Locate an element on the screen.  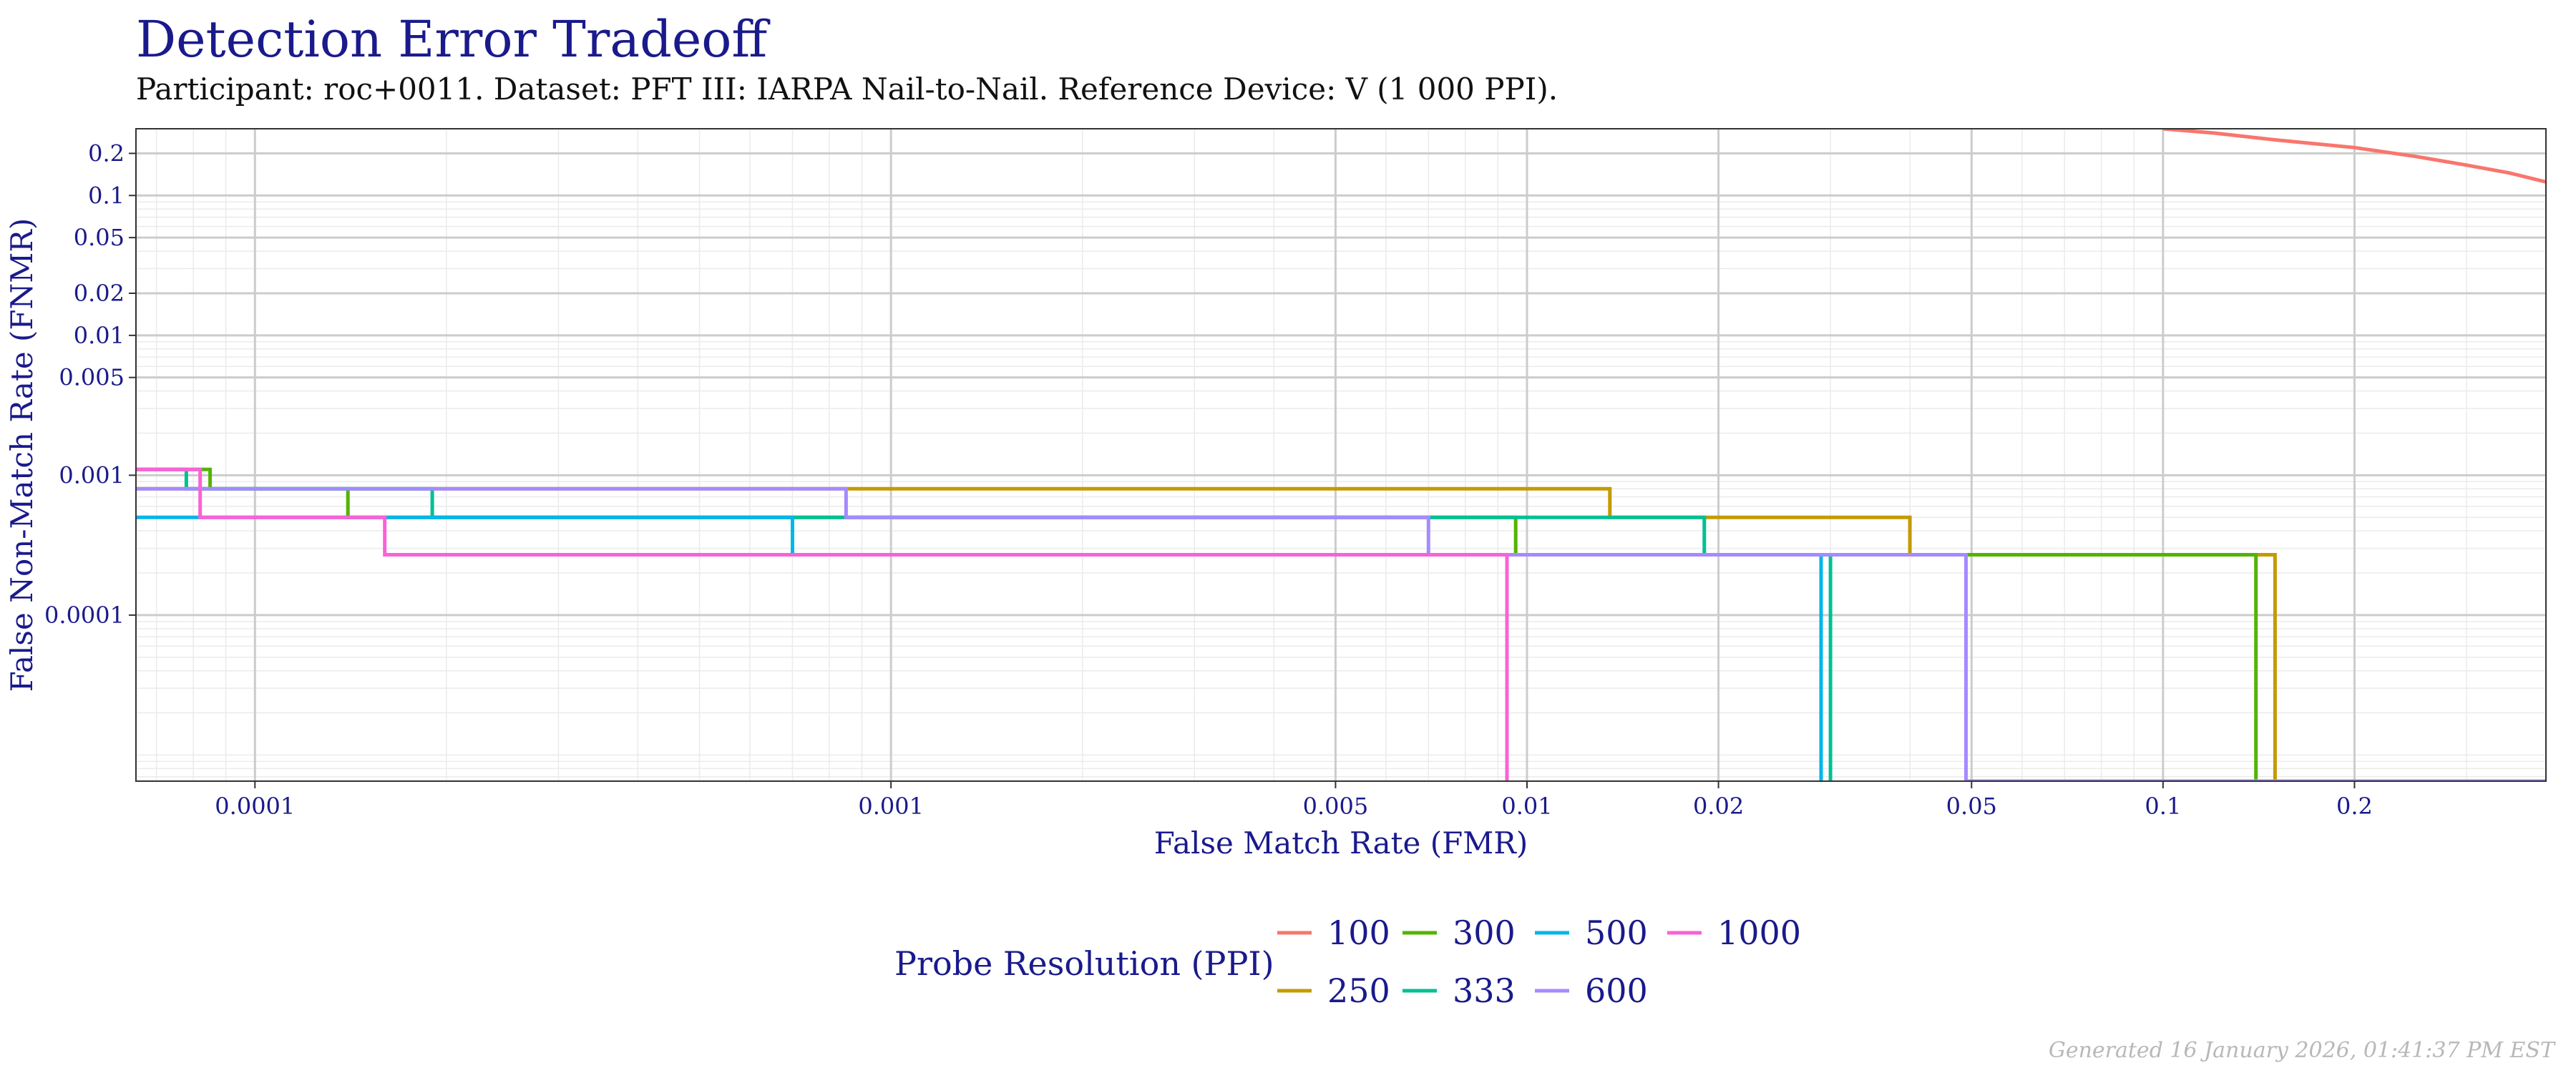
y-tick-label: 0.2 is located at coordinates (106, 153).